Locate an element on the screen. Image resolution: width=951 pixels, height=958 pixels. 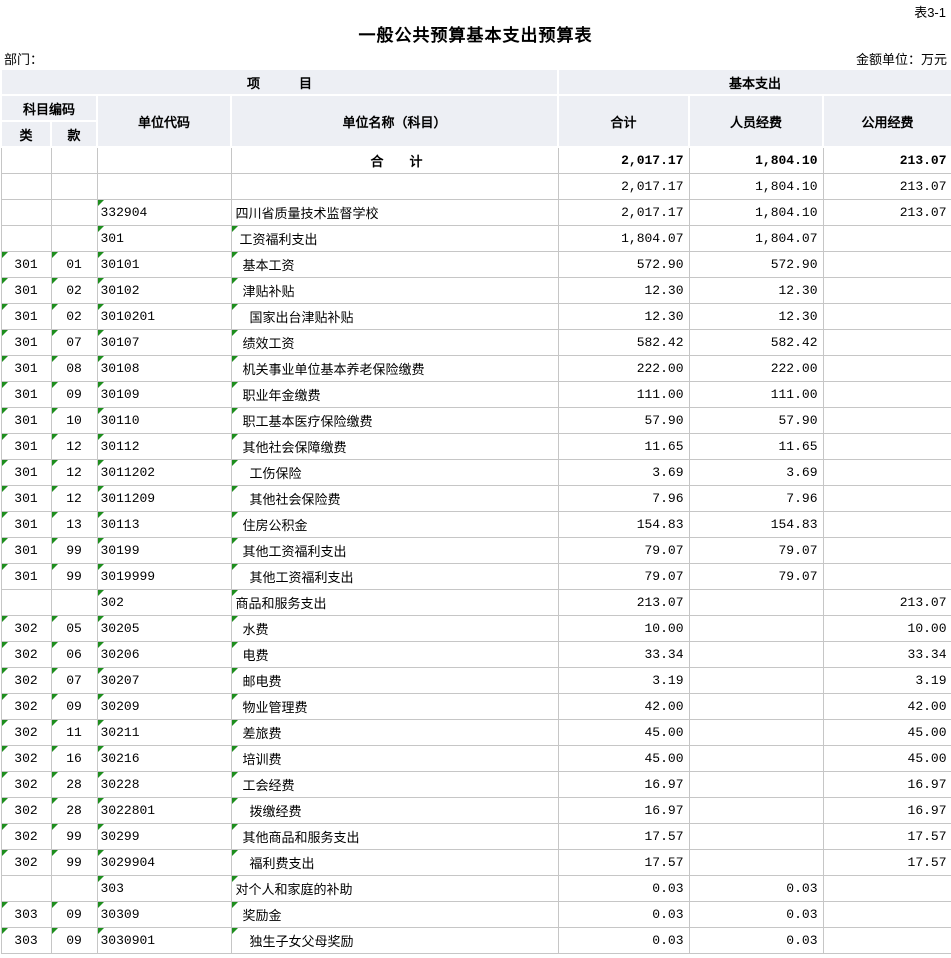
cell-unit-code: 30205 is located at coordinates (164, 628).